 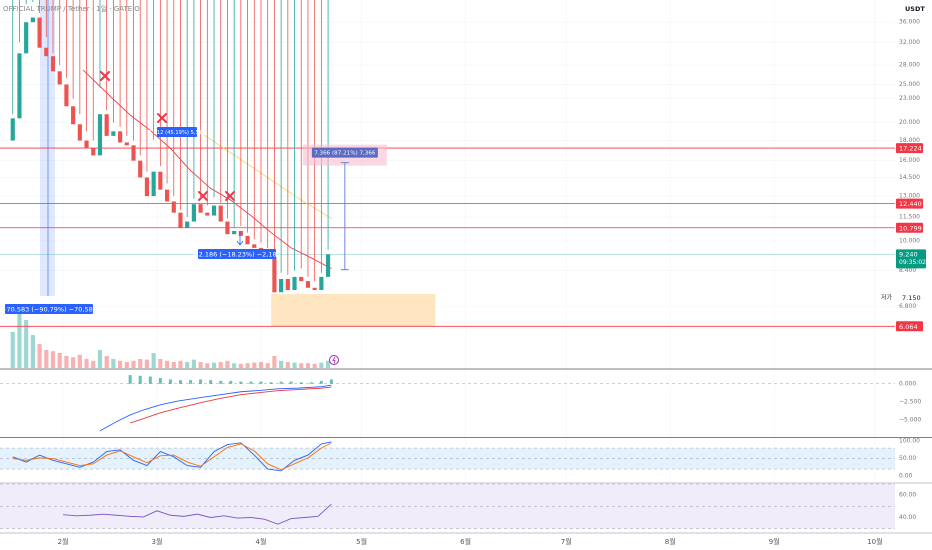 What do you see at coordinates (353, 310) in the screenshot?
I see `zone` at bounding box center [353, 310].